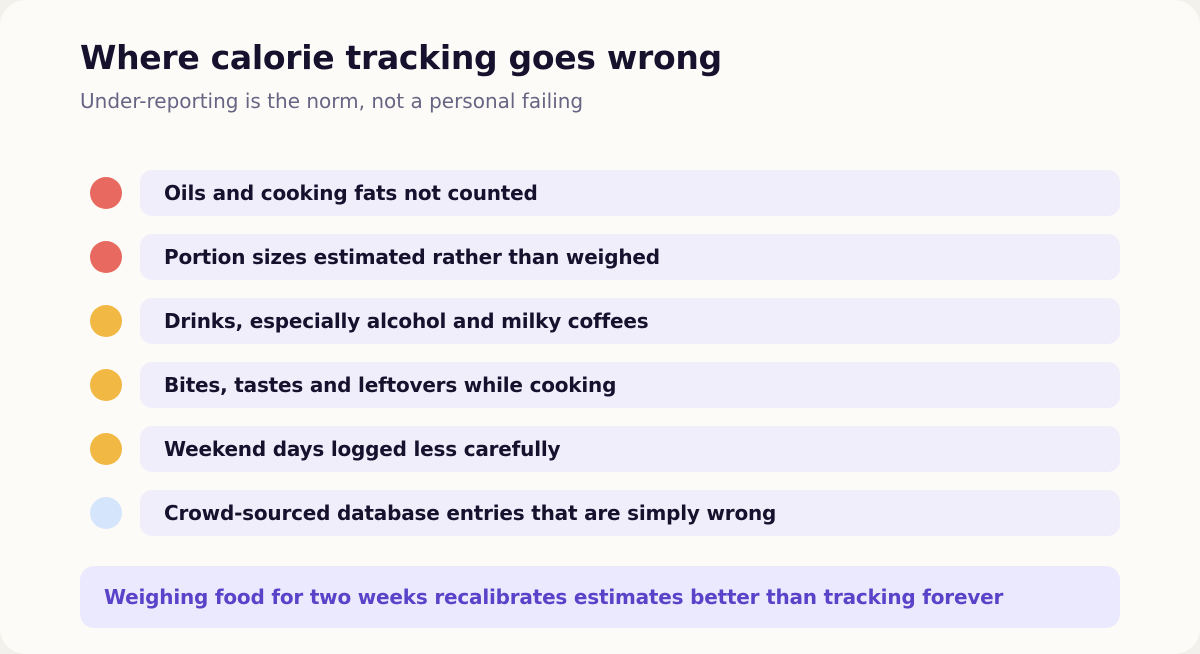  I want to click on list-item-pill: Weekend days logged less carefully, so click(630, 449).